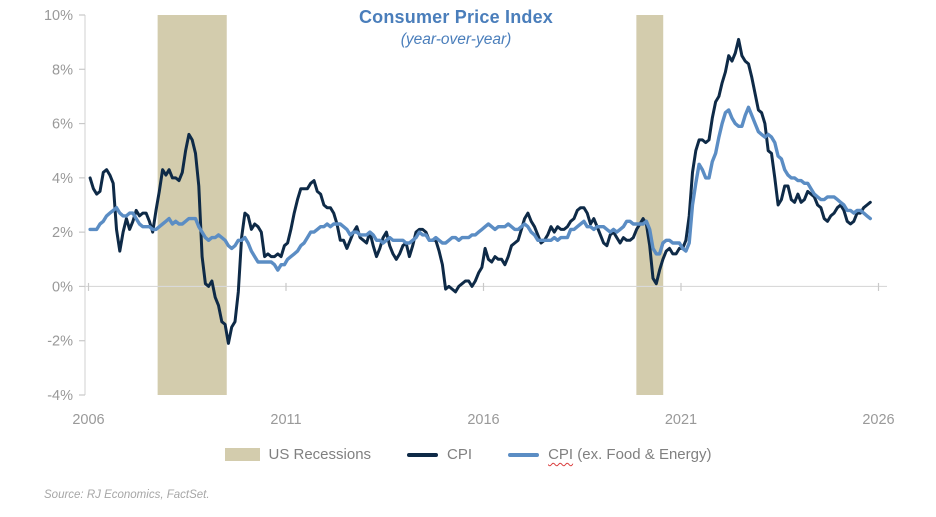  Describe the element at coordinates (62, 233) in the screenshot. I see `y-tick-label: 2%` at that location.